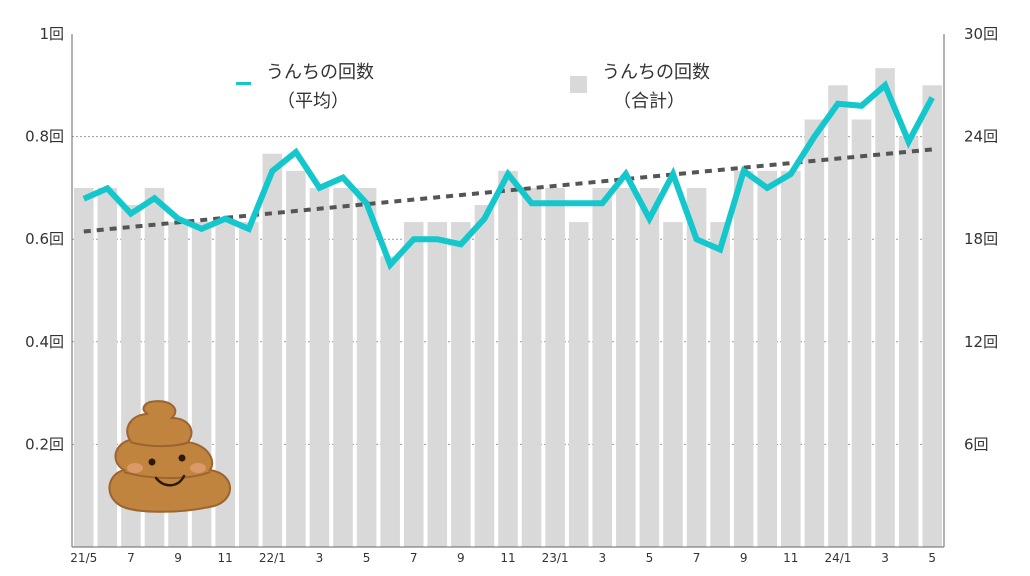  I want to click on x-axis-ticks: 21/5 7 9 11 22/1 3 5 7 9 11 23/1 3 5 7 9 11 24/1 3 5, so click(503, 558).